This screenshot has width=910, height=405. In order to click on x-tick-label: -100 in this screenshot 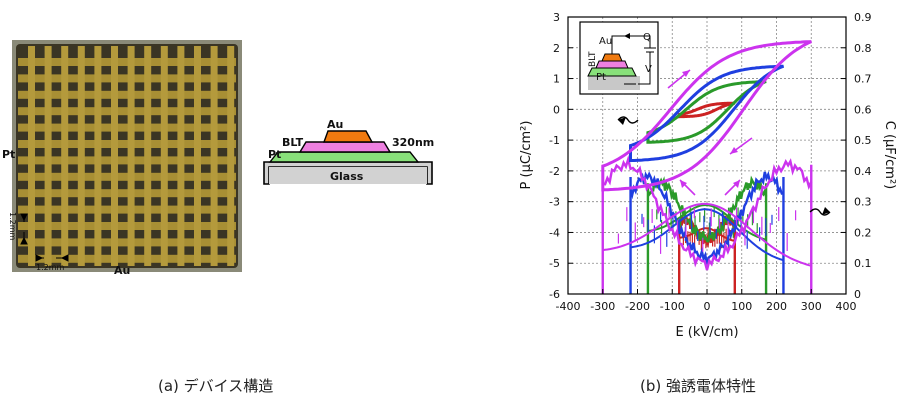, I will do `click(672, 306)`.